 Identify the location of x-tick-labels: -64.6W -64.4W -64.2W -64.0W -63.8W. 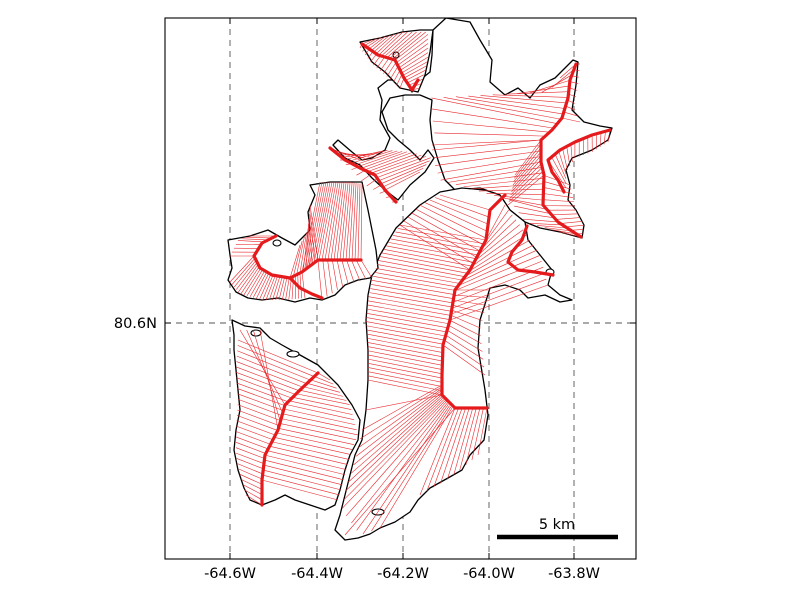
(402, 574).